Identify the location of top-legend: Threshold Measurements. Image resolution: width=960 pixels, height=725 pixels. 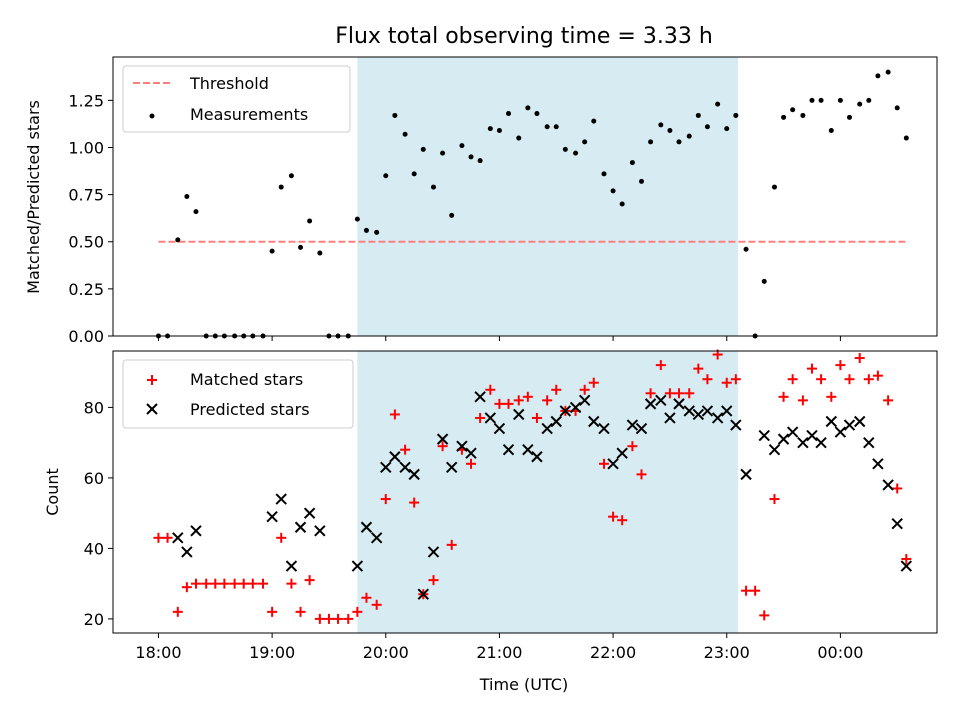
(236, 99).